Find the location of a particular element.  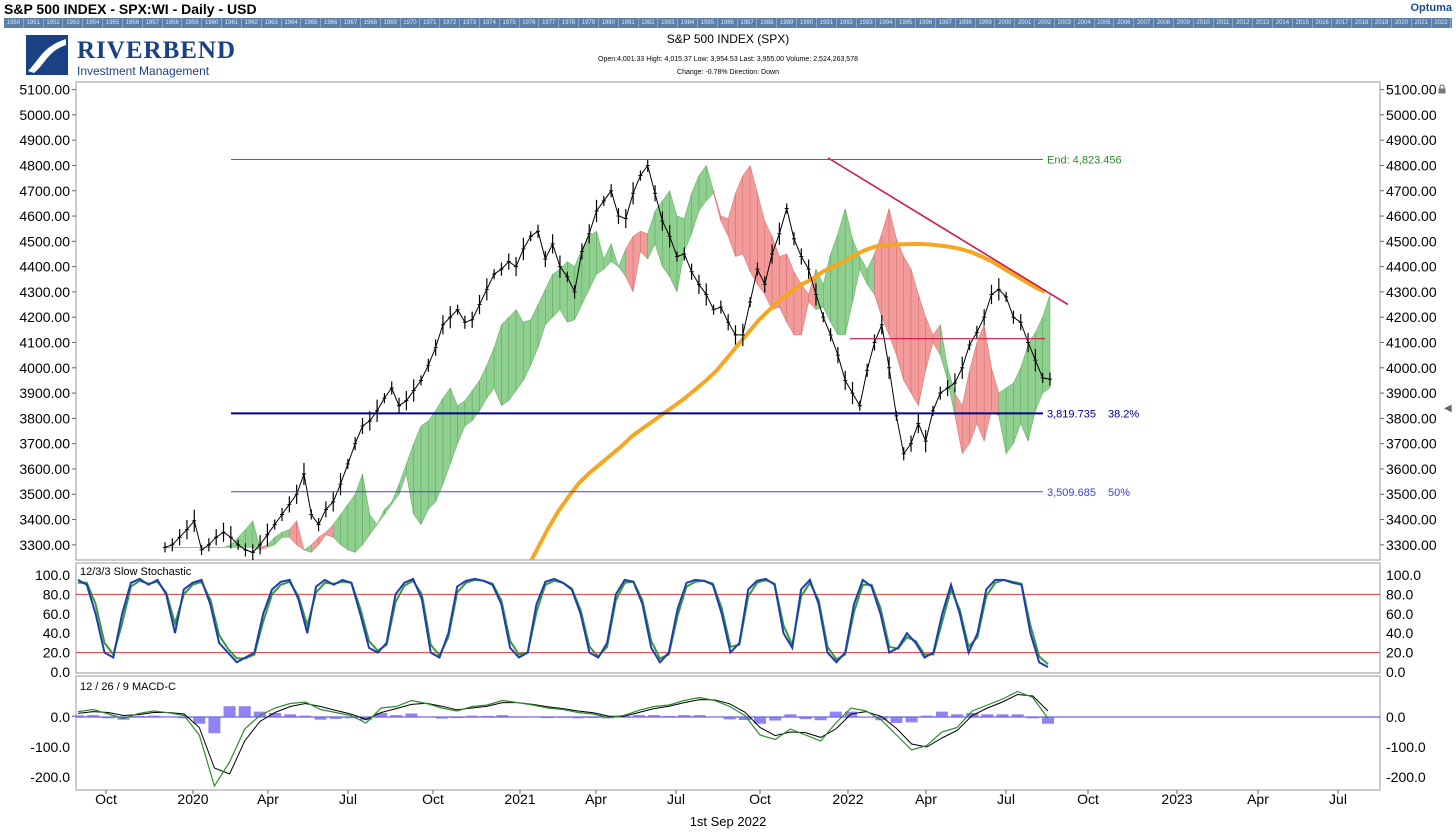

year-strip-item: 1979 is located at coordinates (589, 23).